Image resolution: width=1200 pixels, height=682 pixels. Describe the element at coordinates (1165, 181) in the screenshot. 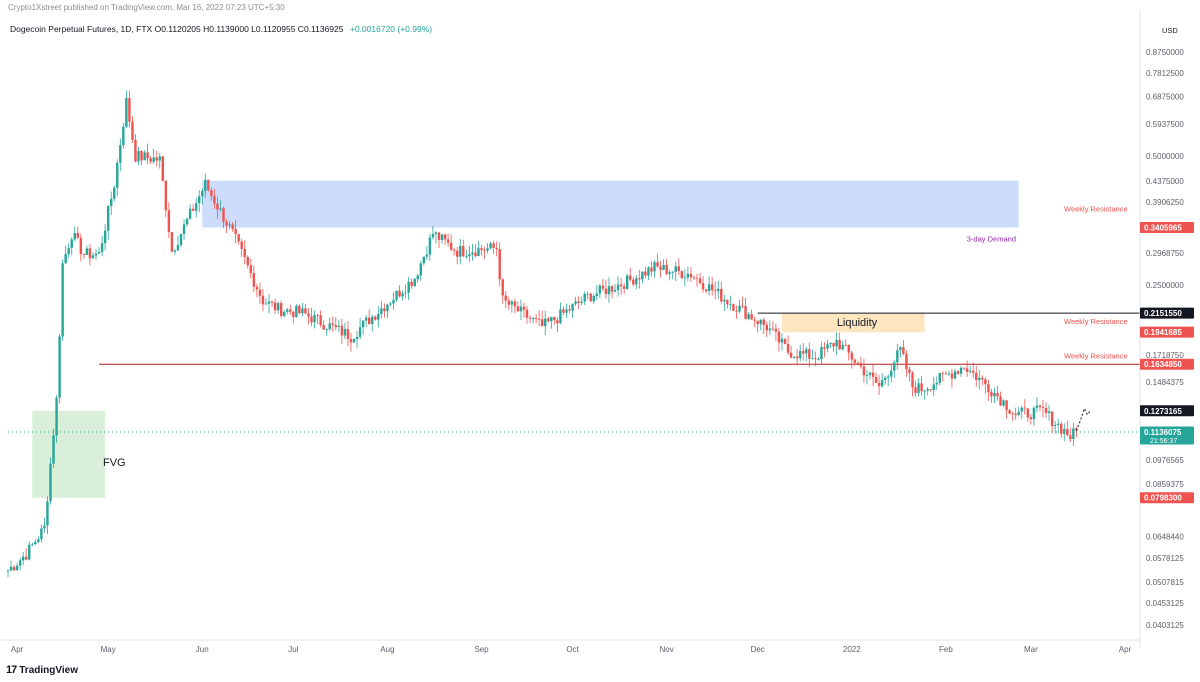

I see `y-tick-label: 0.4375000` at that location.